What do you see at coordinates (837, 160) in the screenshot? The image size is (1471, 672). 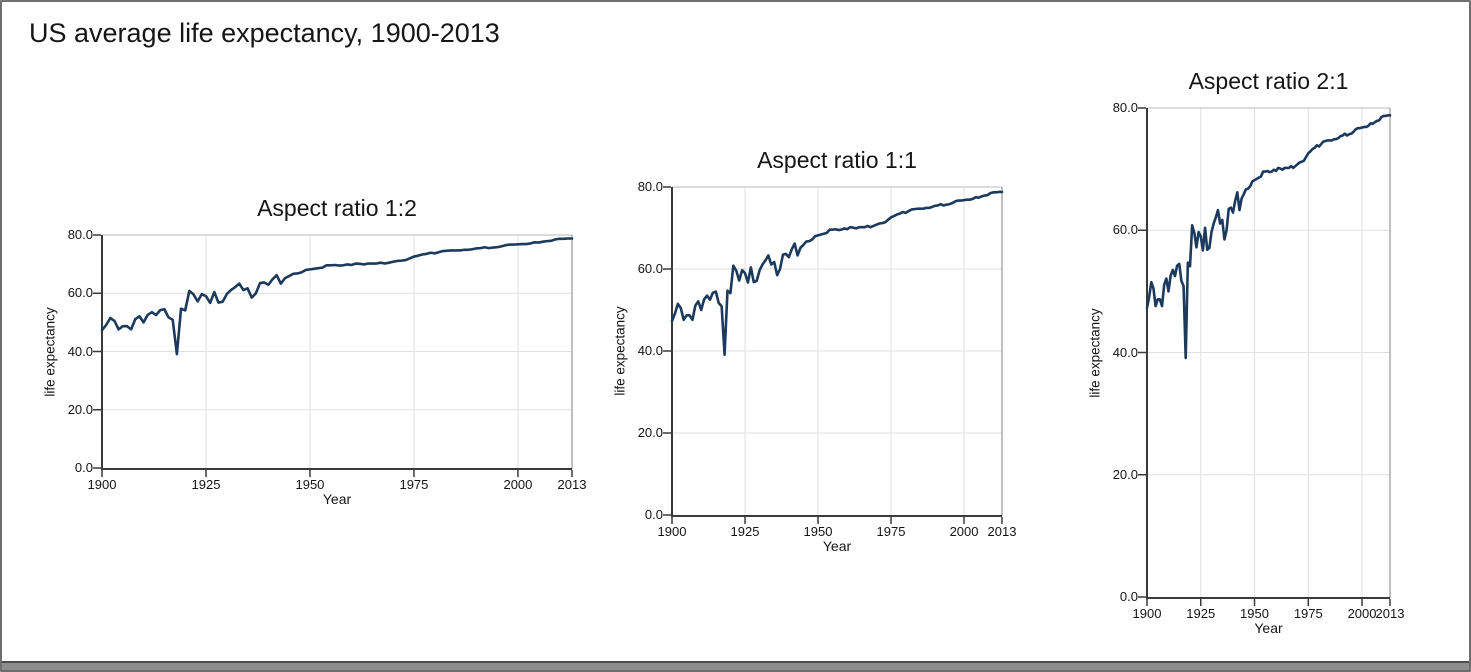 I see `chart-title: Aspect ratio 1:1` at bounding box center [837, 160].